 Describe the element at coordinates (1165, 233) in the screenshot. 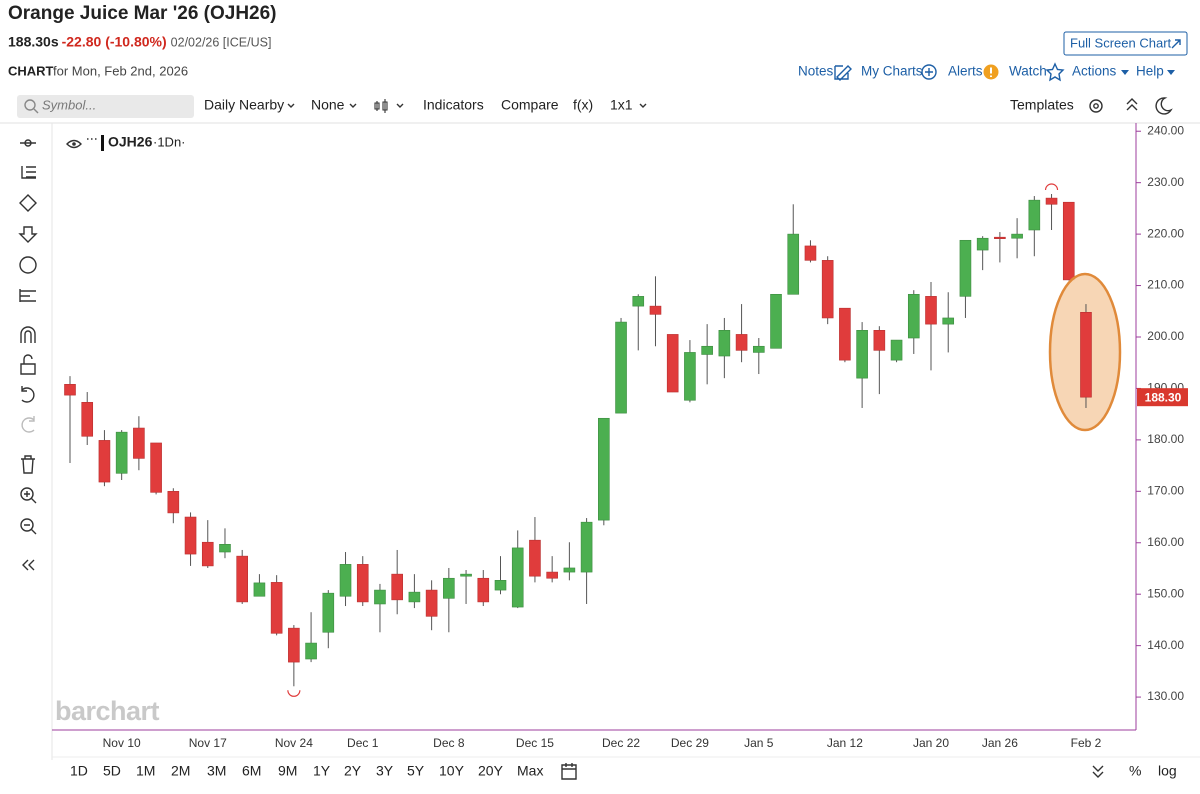

I see `y-tick-label: 220.00` at that location.